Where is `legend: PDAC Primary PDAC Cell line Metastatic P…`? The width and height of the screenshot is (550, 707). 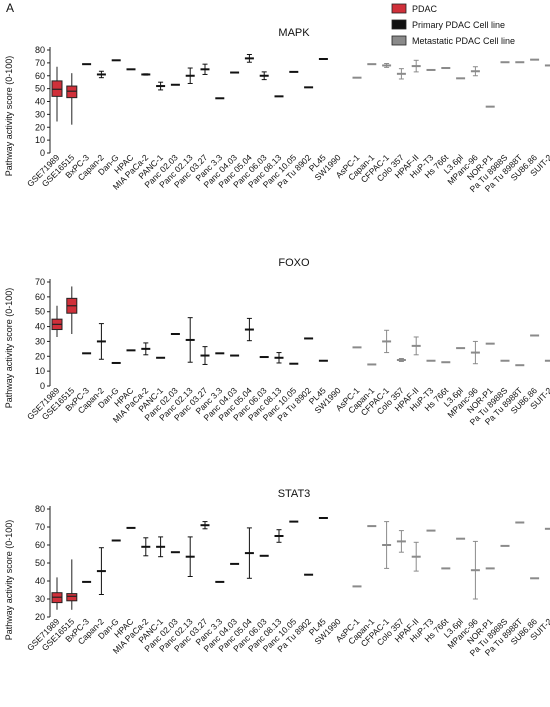 legend: PDAC Primary PDAC Cell line Metastatic P… is located at coordinates (453, 24).